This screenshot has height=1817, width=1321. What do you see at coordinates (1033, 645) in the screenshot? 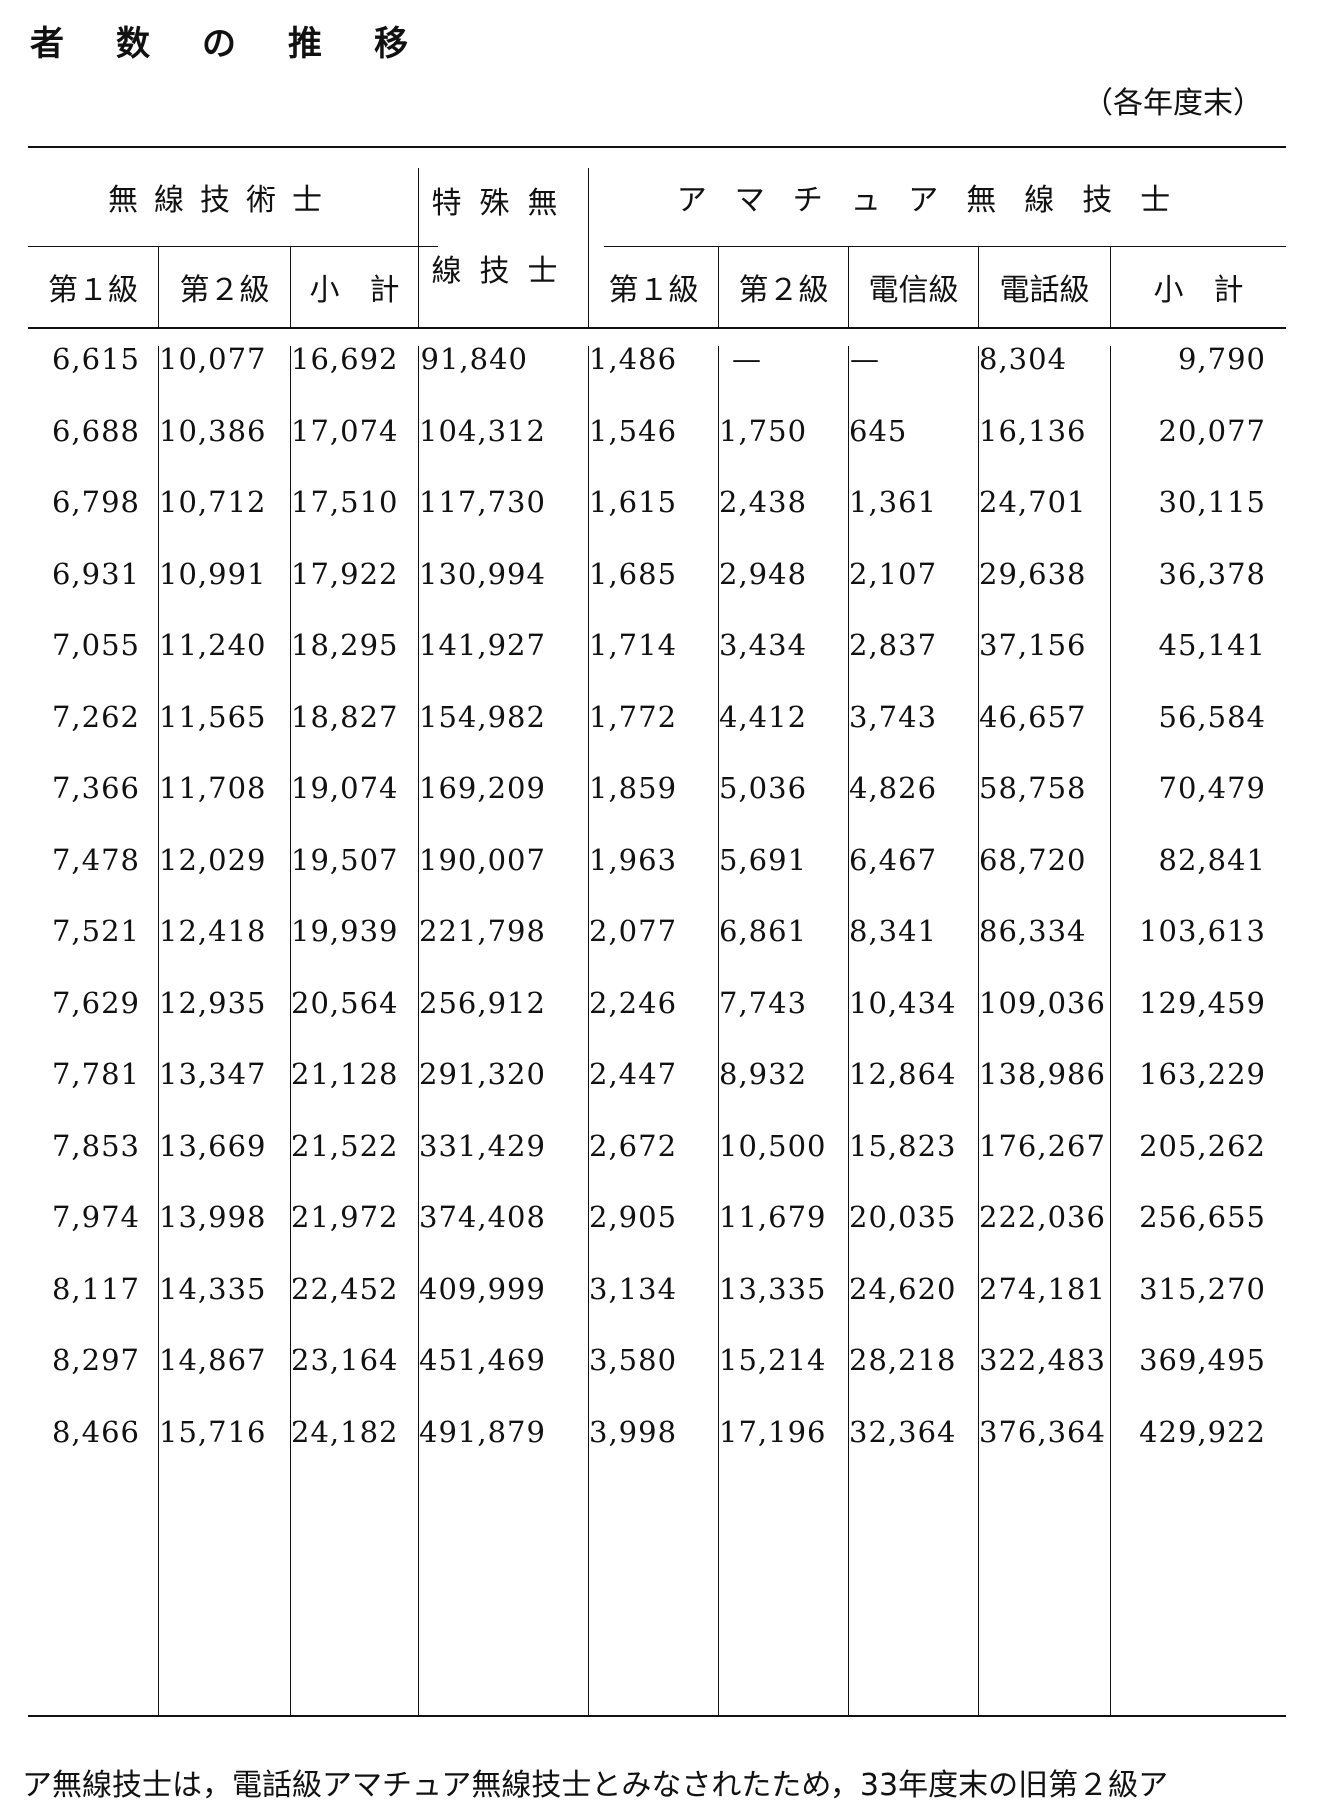
I see `cell-amateur-denwa: 37,156` at bounding box center [1033, 645].